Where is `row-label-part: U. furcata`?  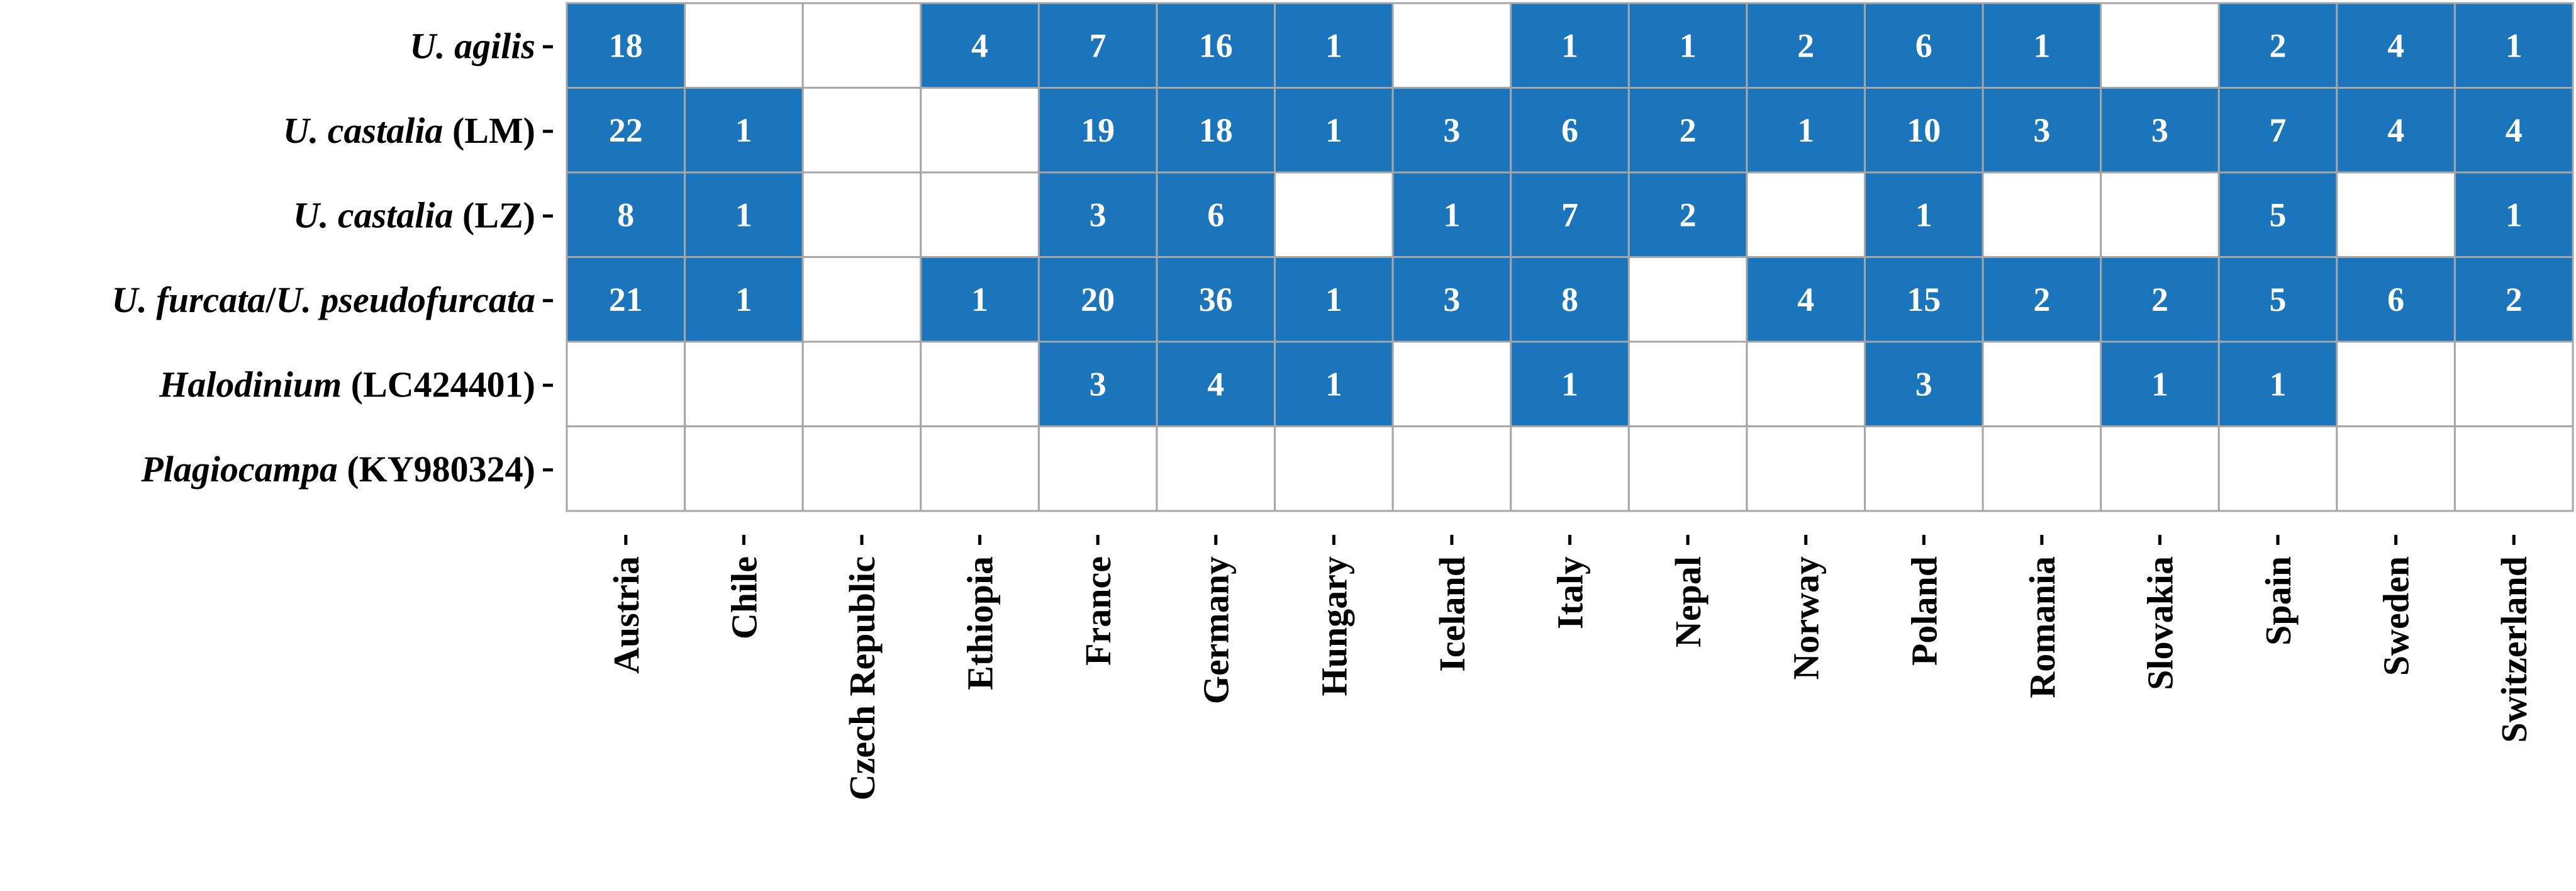 row-label-part: U. furcata is located at coordinates (189, 300).